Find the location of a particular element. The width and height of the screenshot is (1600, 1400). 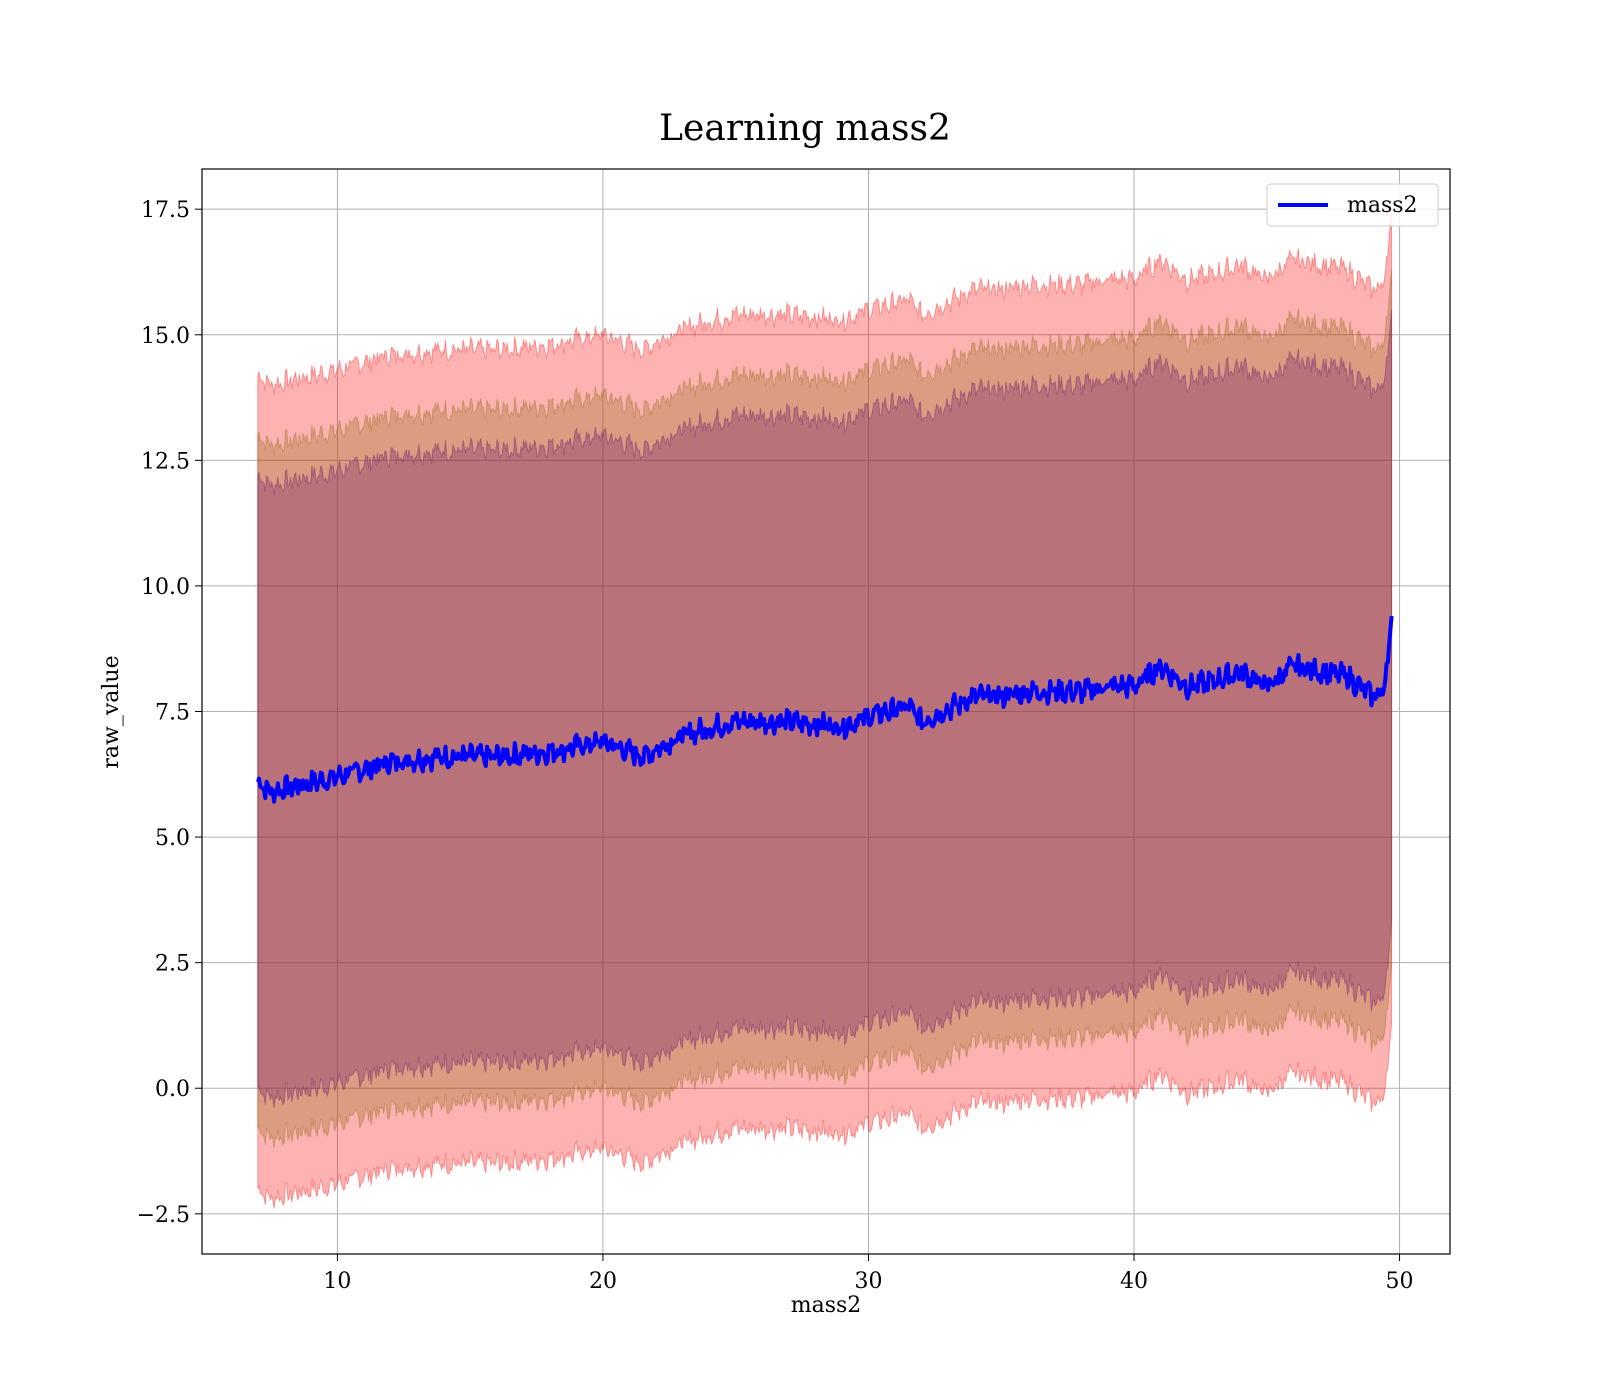

series-line-mass2 is located at coordinates (824, 709).